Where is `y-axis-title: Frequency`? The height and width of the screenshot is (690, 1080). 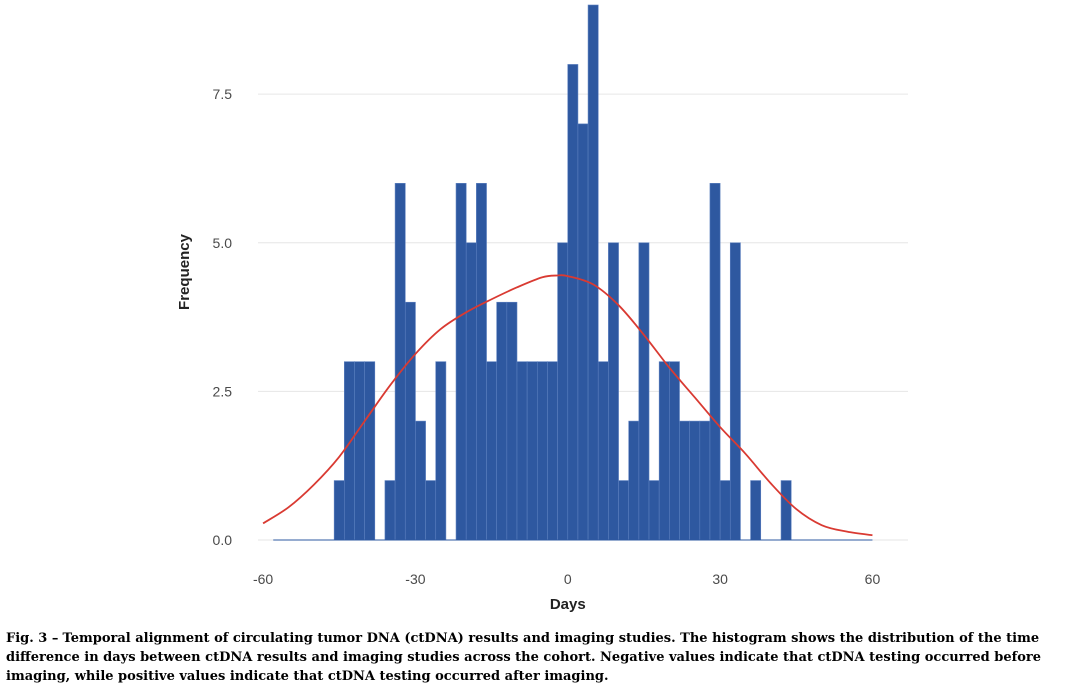
y-axis-title: Frequency is located at coordinates (184, 271).